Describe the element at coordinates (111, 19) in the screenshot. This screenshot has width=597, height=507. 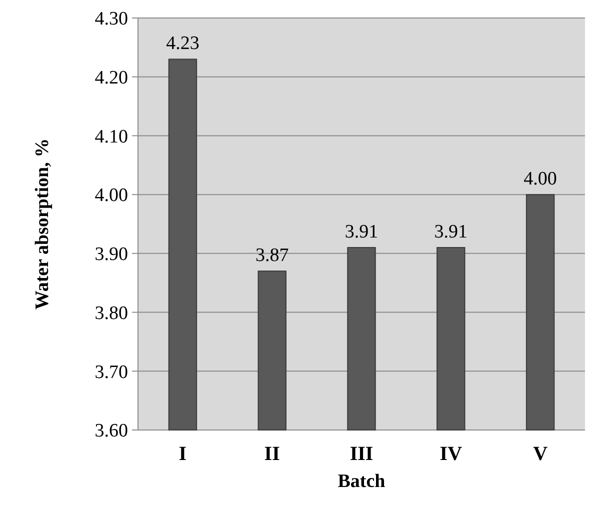
I see `y-tick-label: 4.30` at that location.